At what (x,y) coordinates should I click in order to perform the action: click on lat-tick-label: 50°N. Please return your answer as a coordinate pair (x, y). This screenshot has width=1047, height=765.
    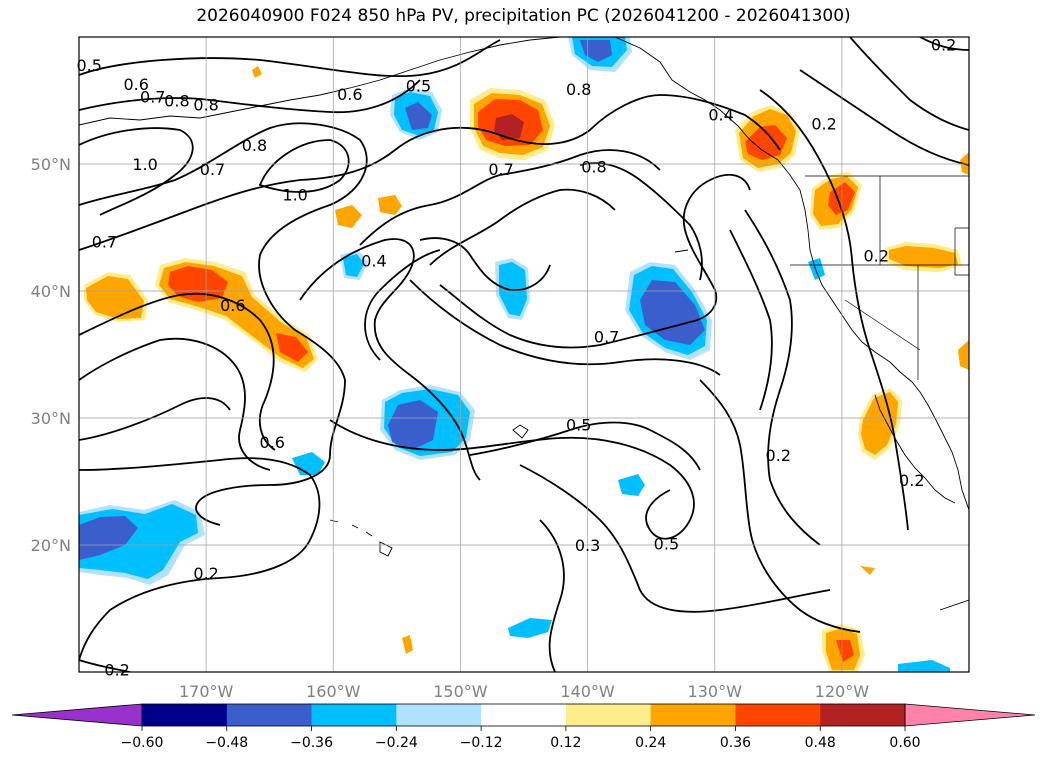
    Looking at the image, I should click on (51, 164).